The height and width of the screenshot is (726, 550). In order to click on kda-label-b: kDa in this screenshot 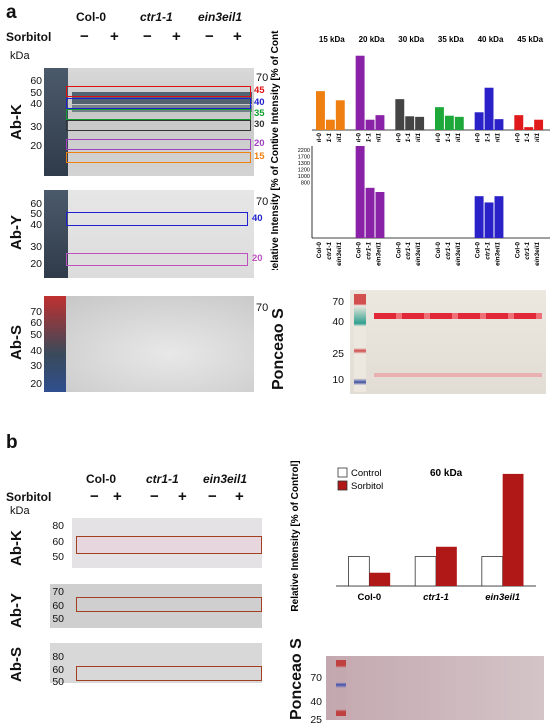, I will do `click(20, 511)`.